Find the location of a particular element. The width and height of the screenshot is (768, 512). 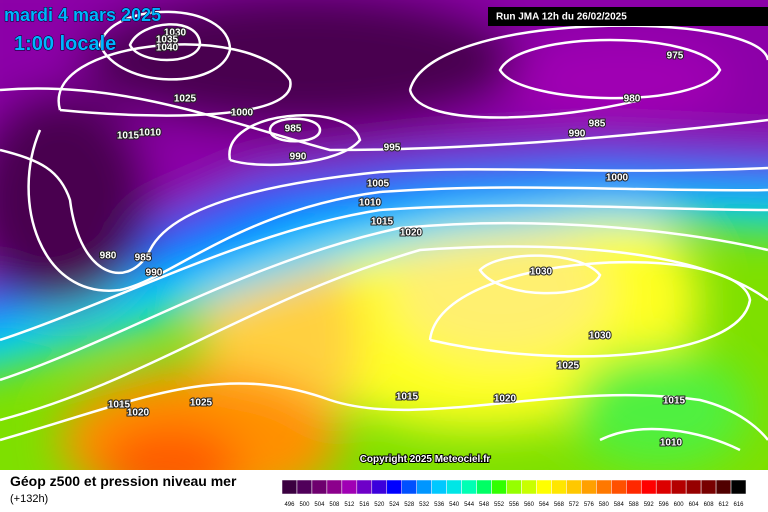

copyright: Copyright 2025 Meteociel.fr is located at coordinates (425, 459).